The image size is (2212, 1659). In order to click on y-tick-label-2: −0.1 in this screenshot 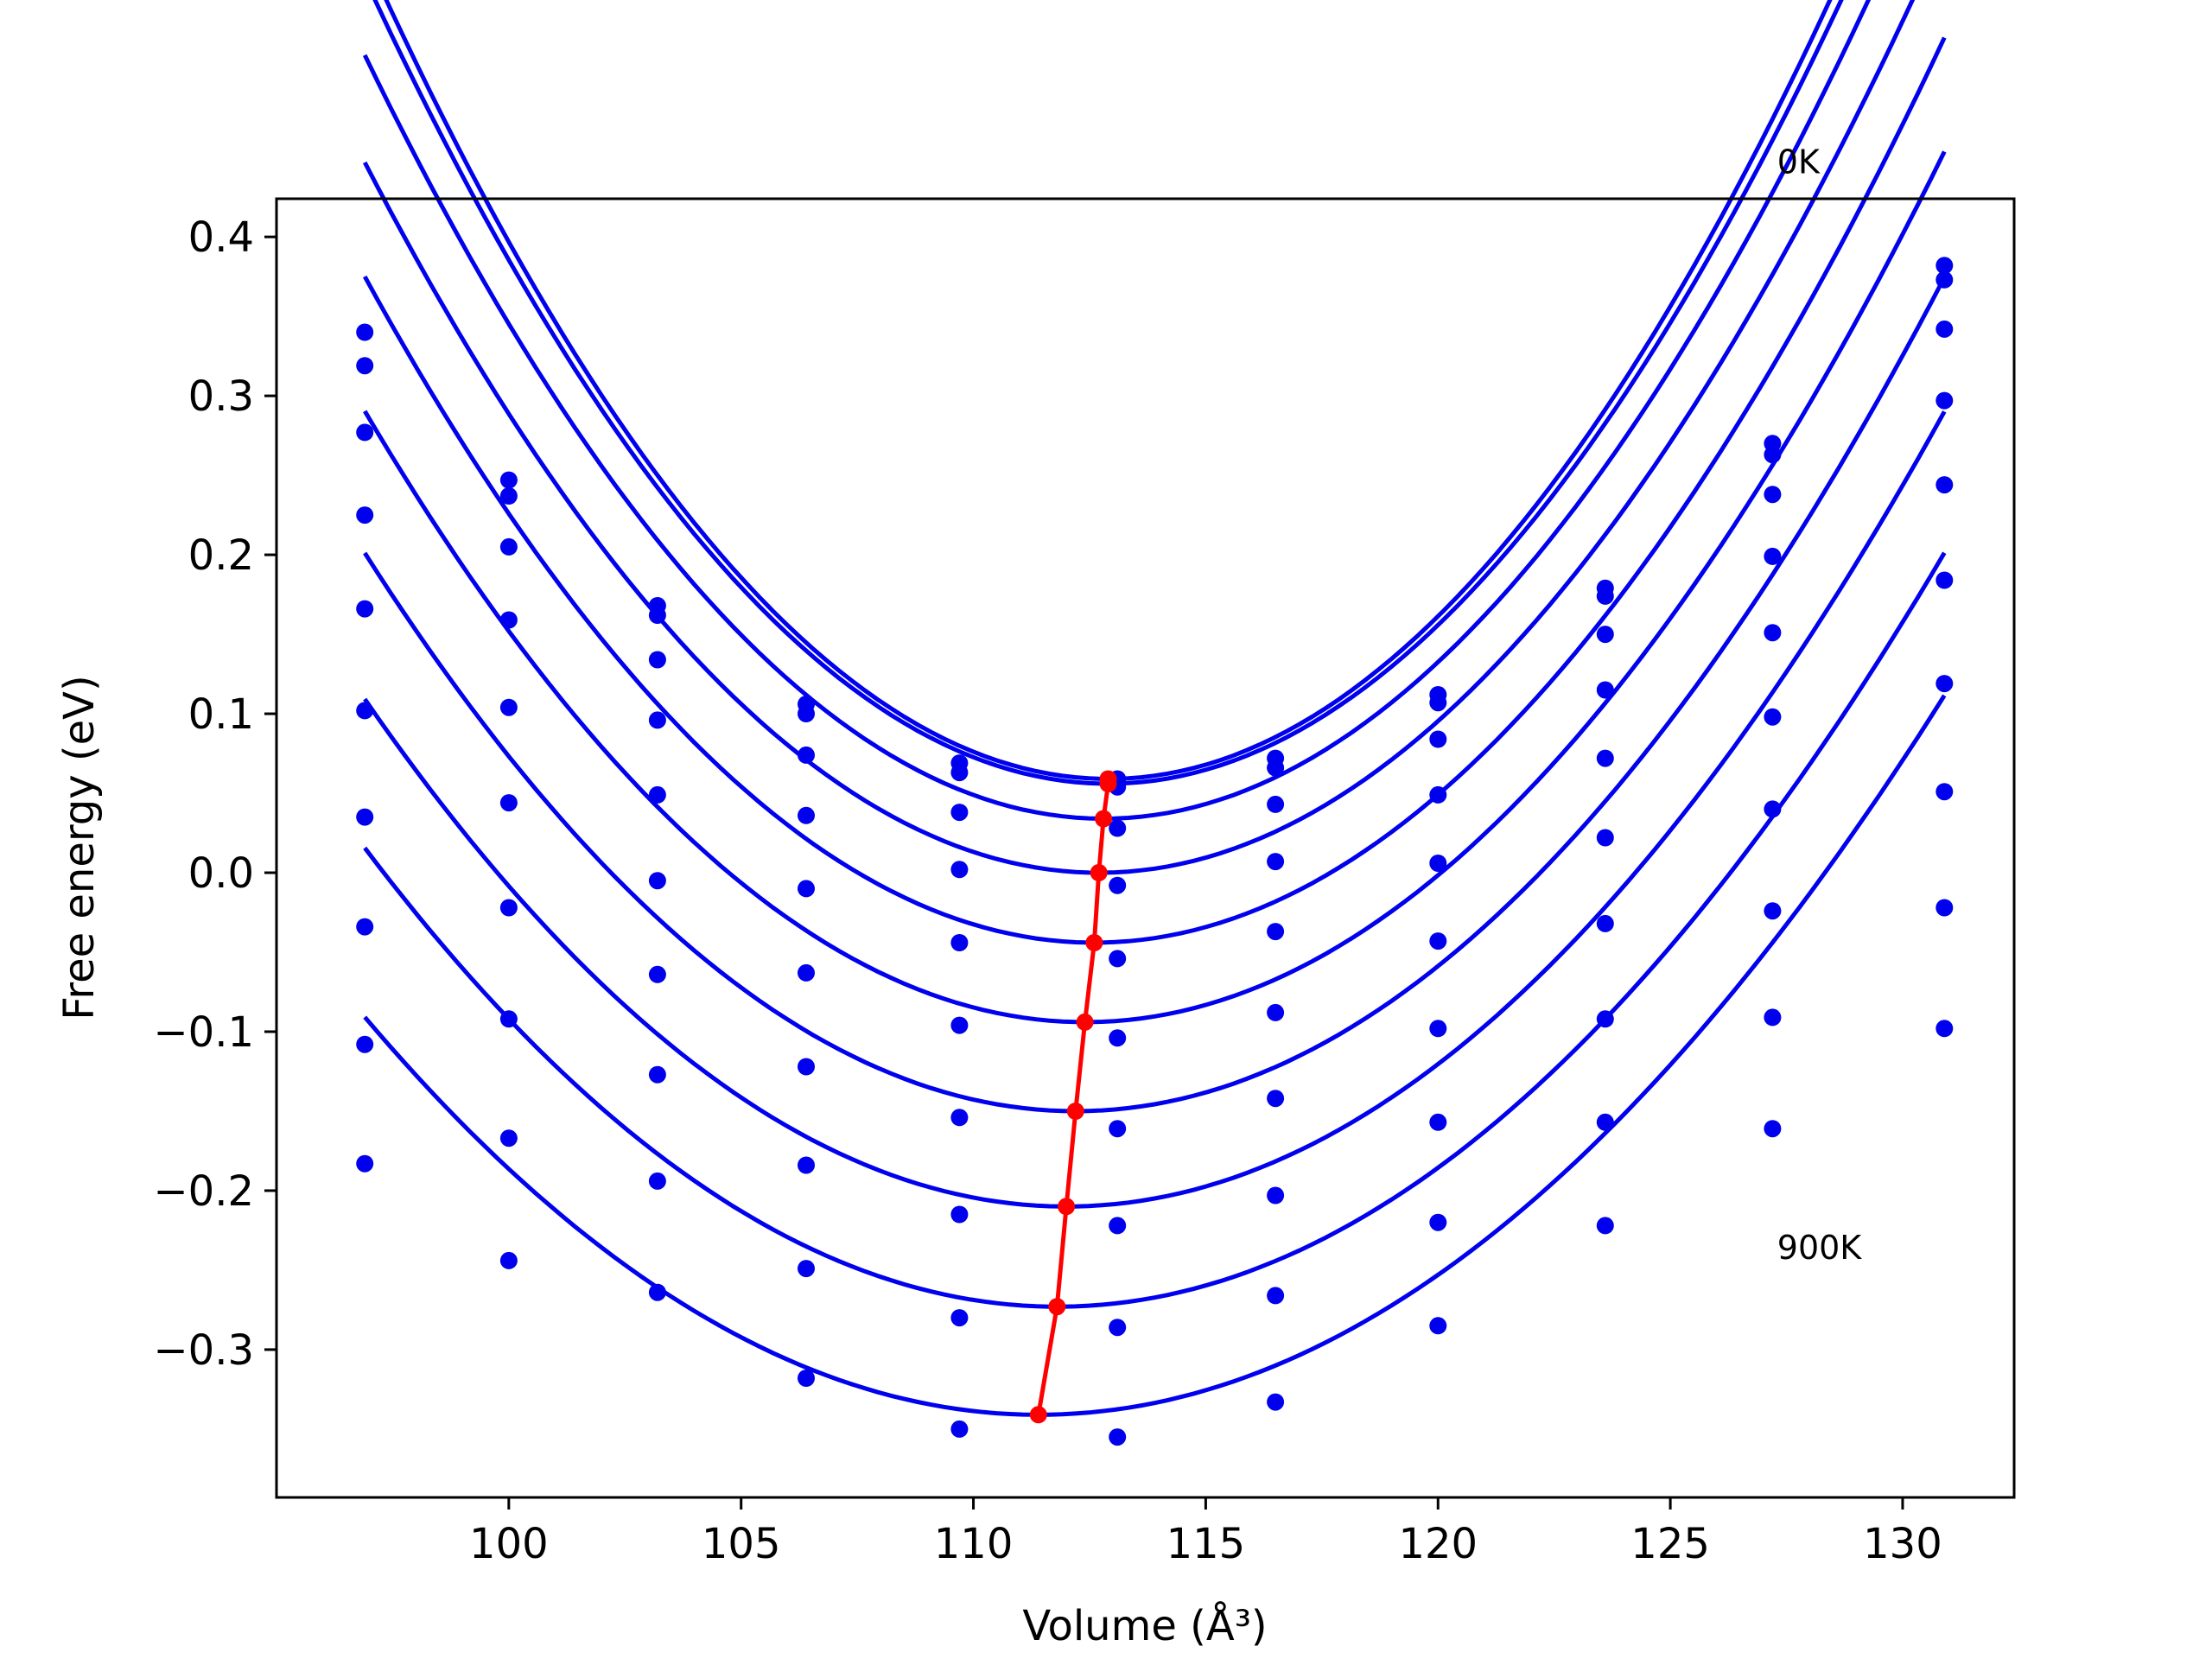, I will do `click(203, 1032)`.